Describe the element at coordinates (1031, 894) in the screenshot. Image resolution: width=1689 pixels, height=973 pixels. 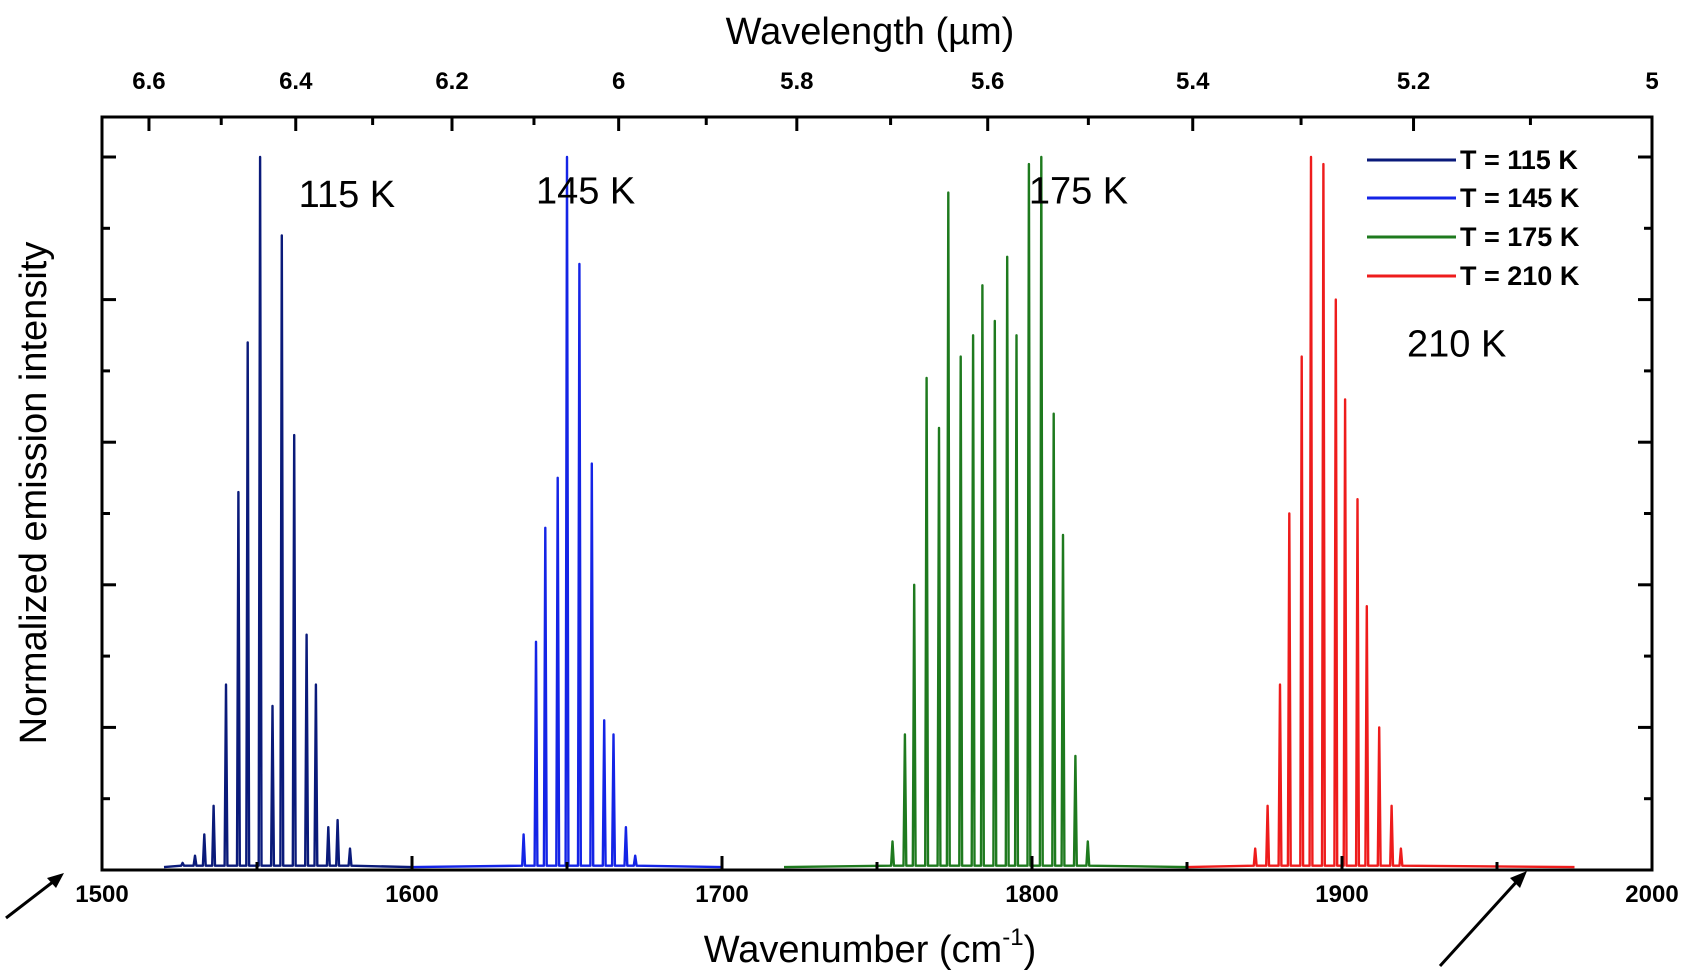
I see `x-tick-label: 1800` at that location.